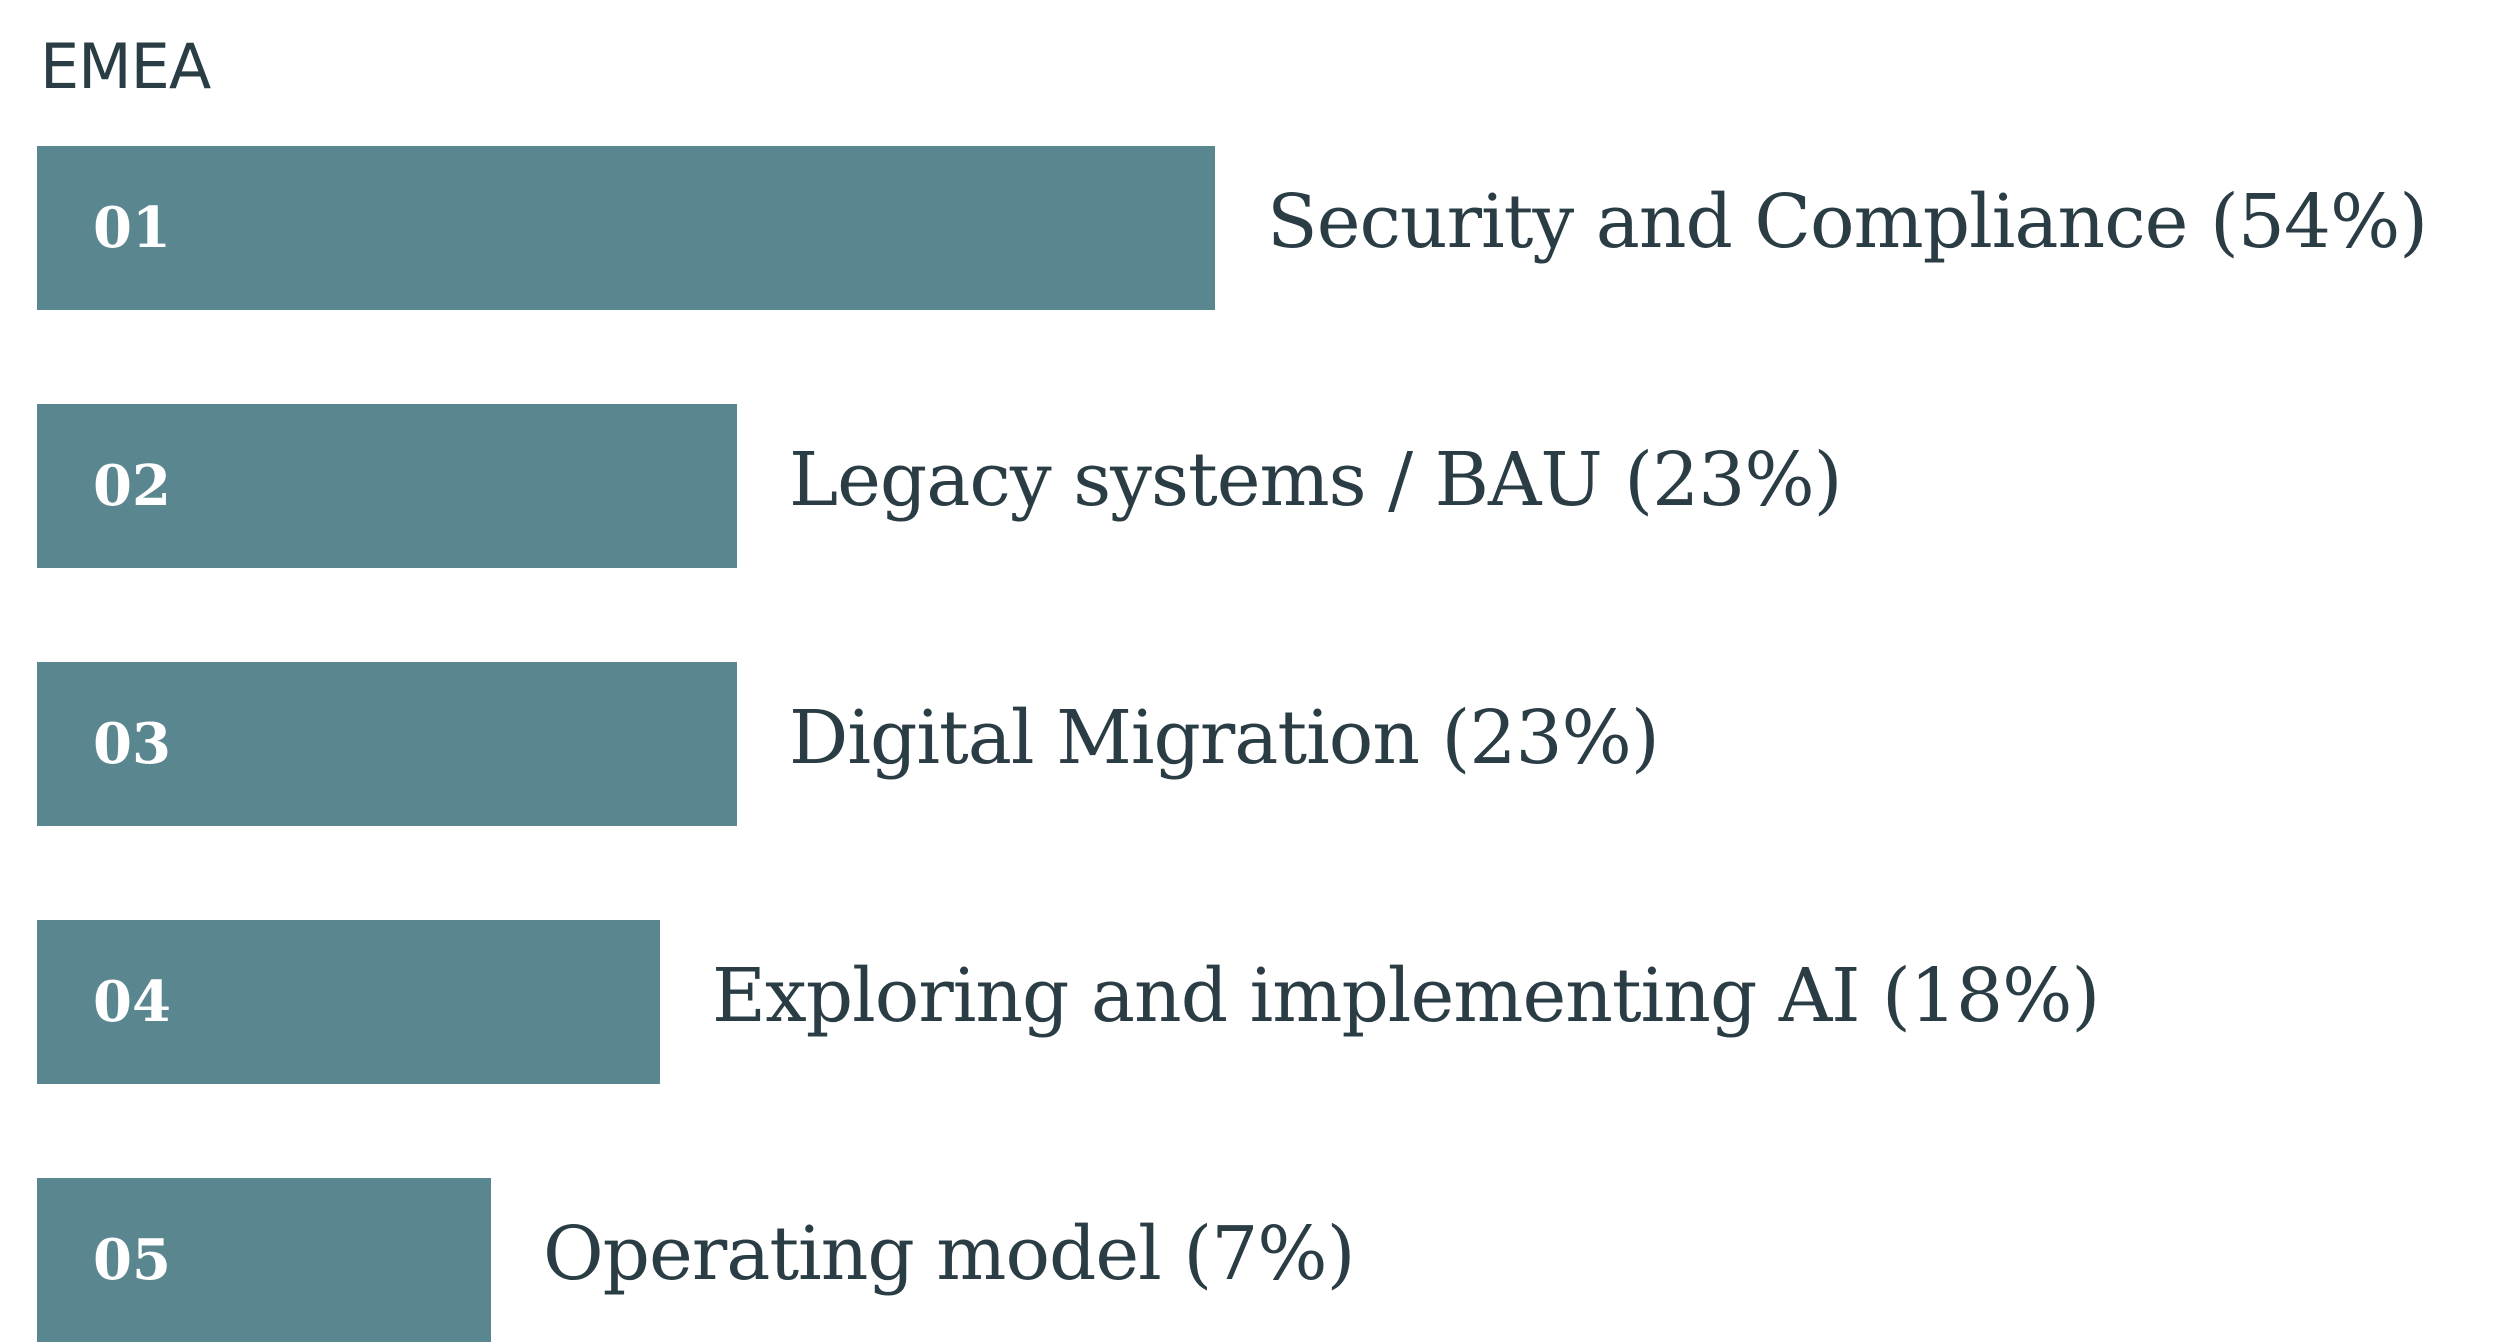 The width and height of the screenshot is (2500, 1342). What do you see at coordinates (387, 486) in the screenshot?
I see `bar-02: 02` at bounding box center [387, 486].